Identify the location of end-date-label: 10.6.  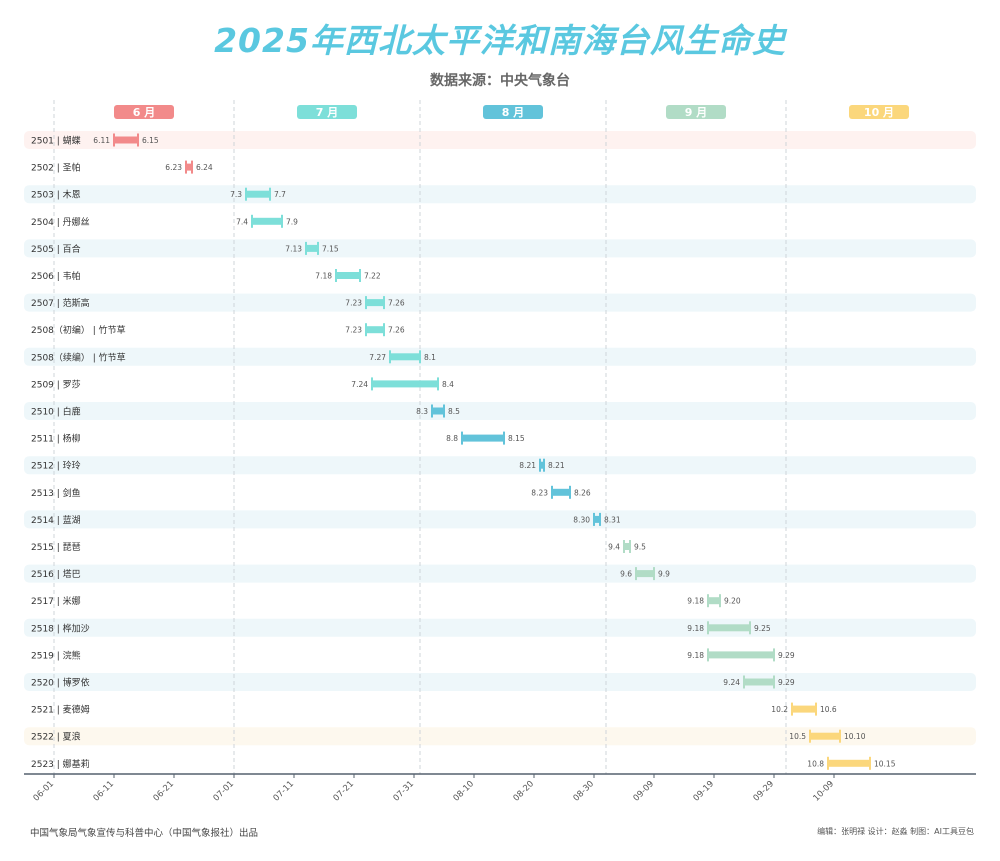
(828, 709).